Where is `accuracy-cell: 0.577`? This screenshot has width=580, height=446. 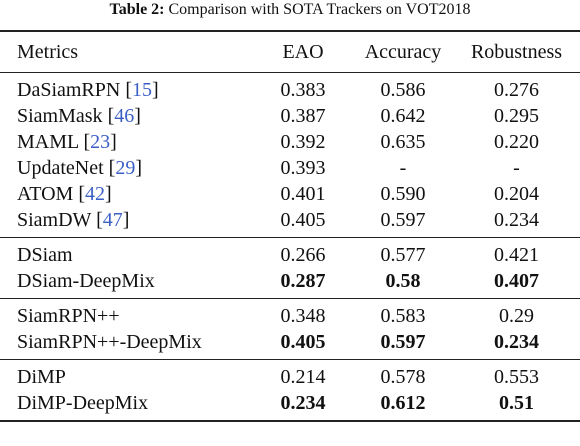 accuracy-cell: 0.577 is located at coordinates (403, 252).